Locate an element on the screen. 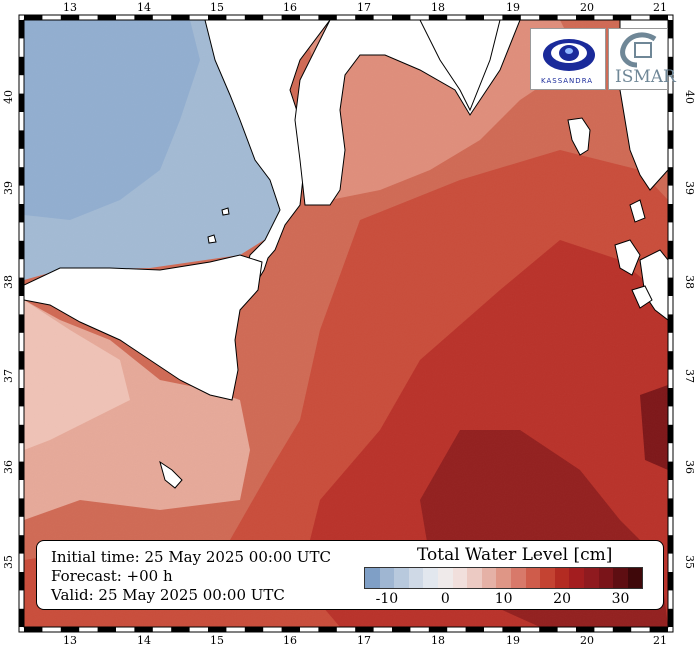 The image size is (700, 652). colorbar-tick-label: 10 is located at coordinates (503, 599).